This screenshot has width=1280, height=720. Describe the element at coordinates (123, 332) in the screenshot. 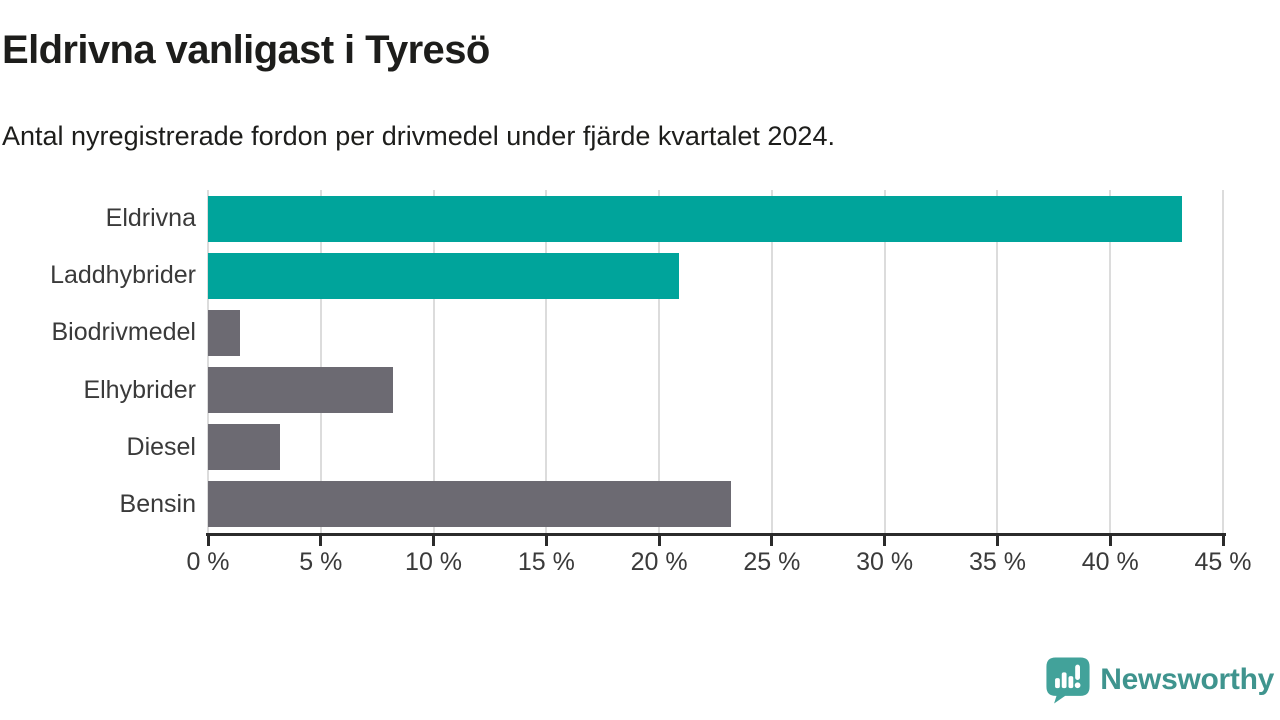

I see `category-label-biodrivmedel: Biodrivmedel` at that location.